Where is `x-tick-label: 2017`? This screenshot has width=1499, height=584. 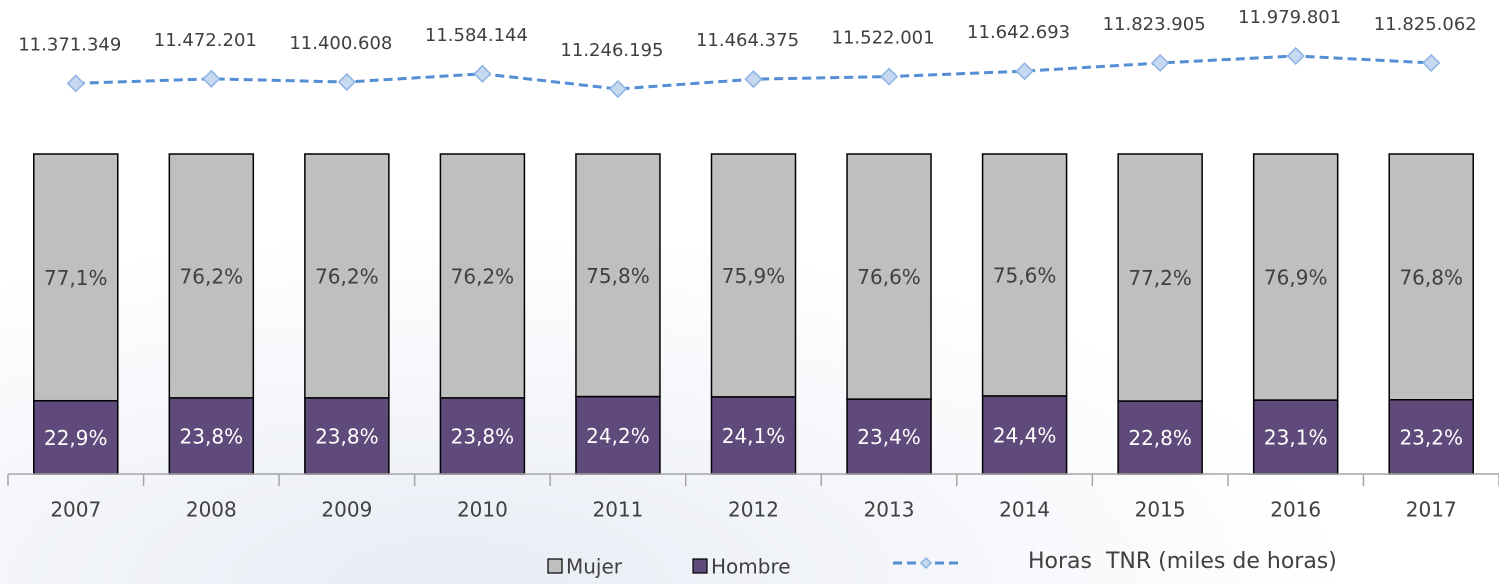
x-tick-label: 2017 is located at coordinates (1431, 510).